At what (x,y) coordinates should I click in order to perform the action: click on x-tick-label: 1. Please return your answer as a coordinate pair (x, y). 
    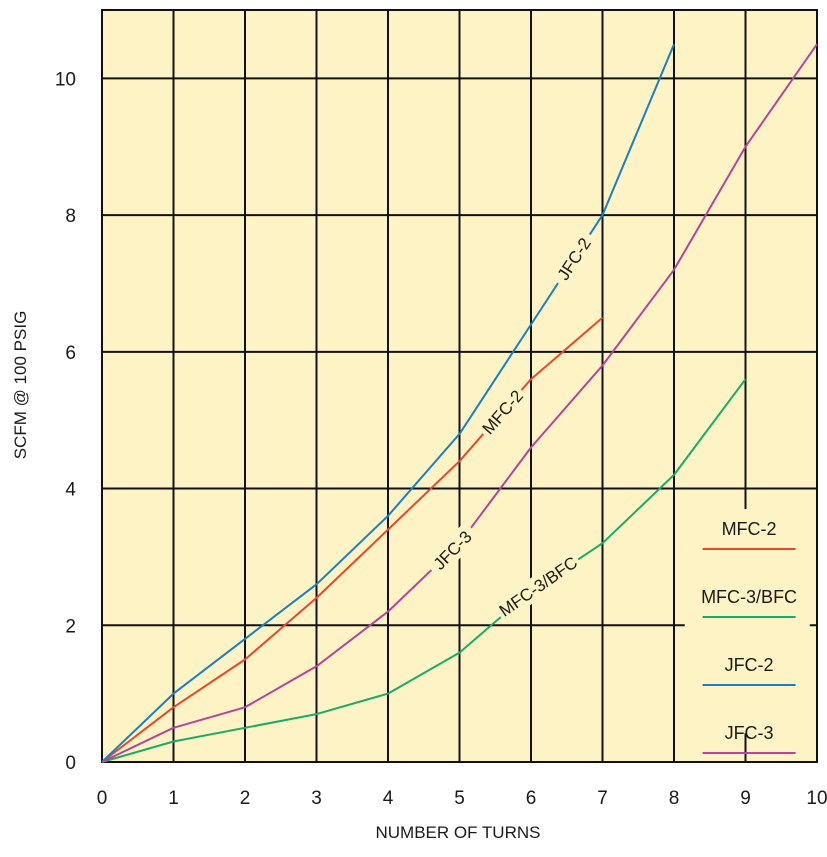
    Looking at the image, I should click on (173, 798).